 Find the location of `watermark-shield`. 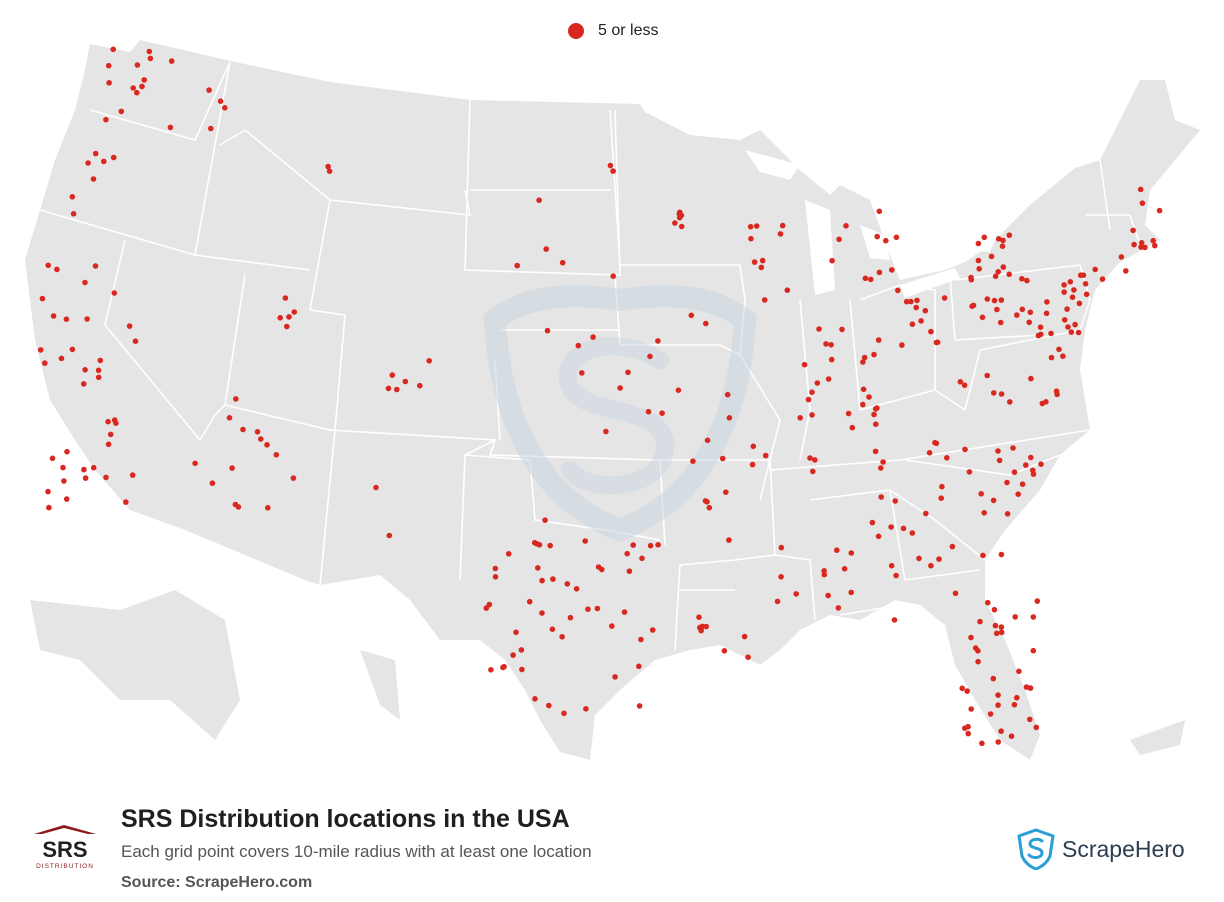

watermark-shield is located at coordinates (620, 413).